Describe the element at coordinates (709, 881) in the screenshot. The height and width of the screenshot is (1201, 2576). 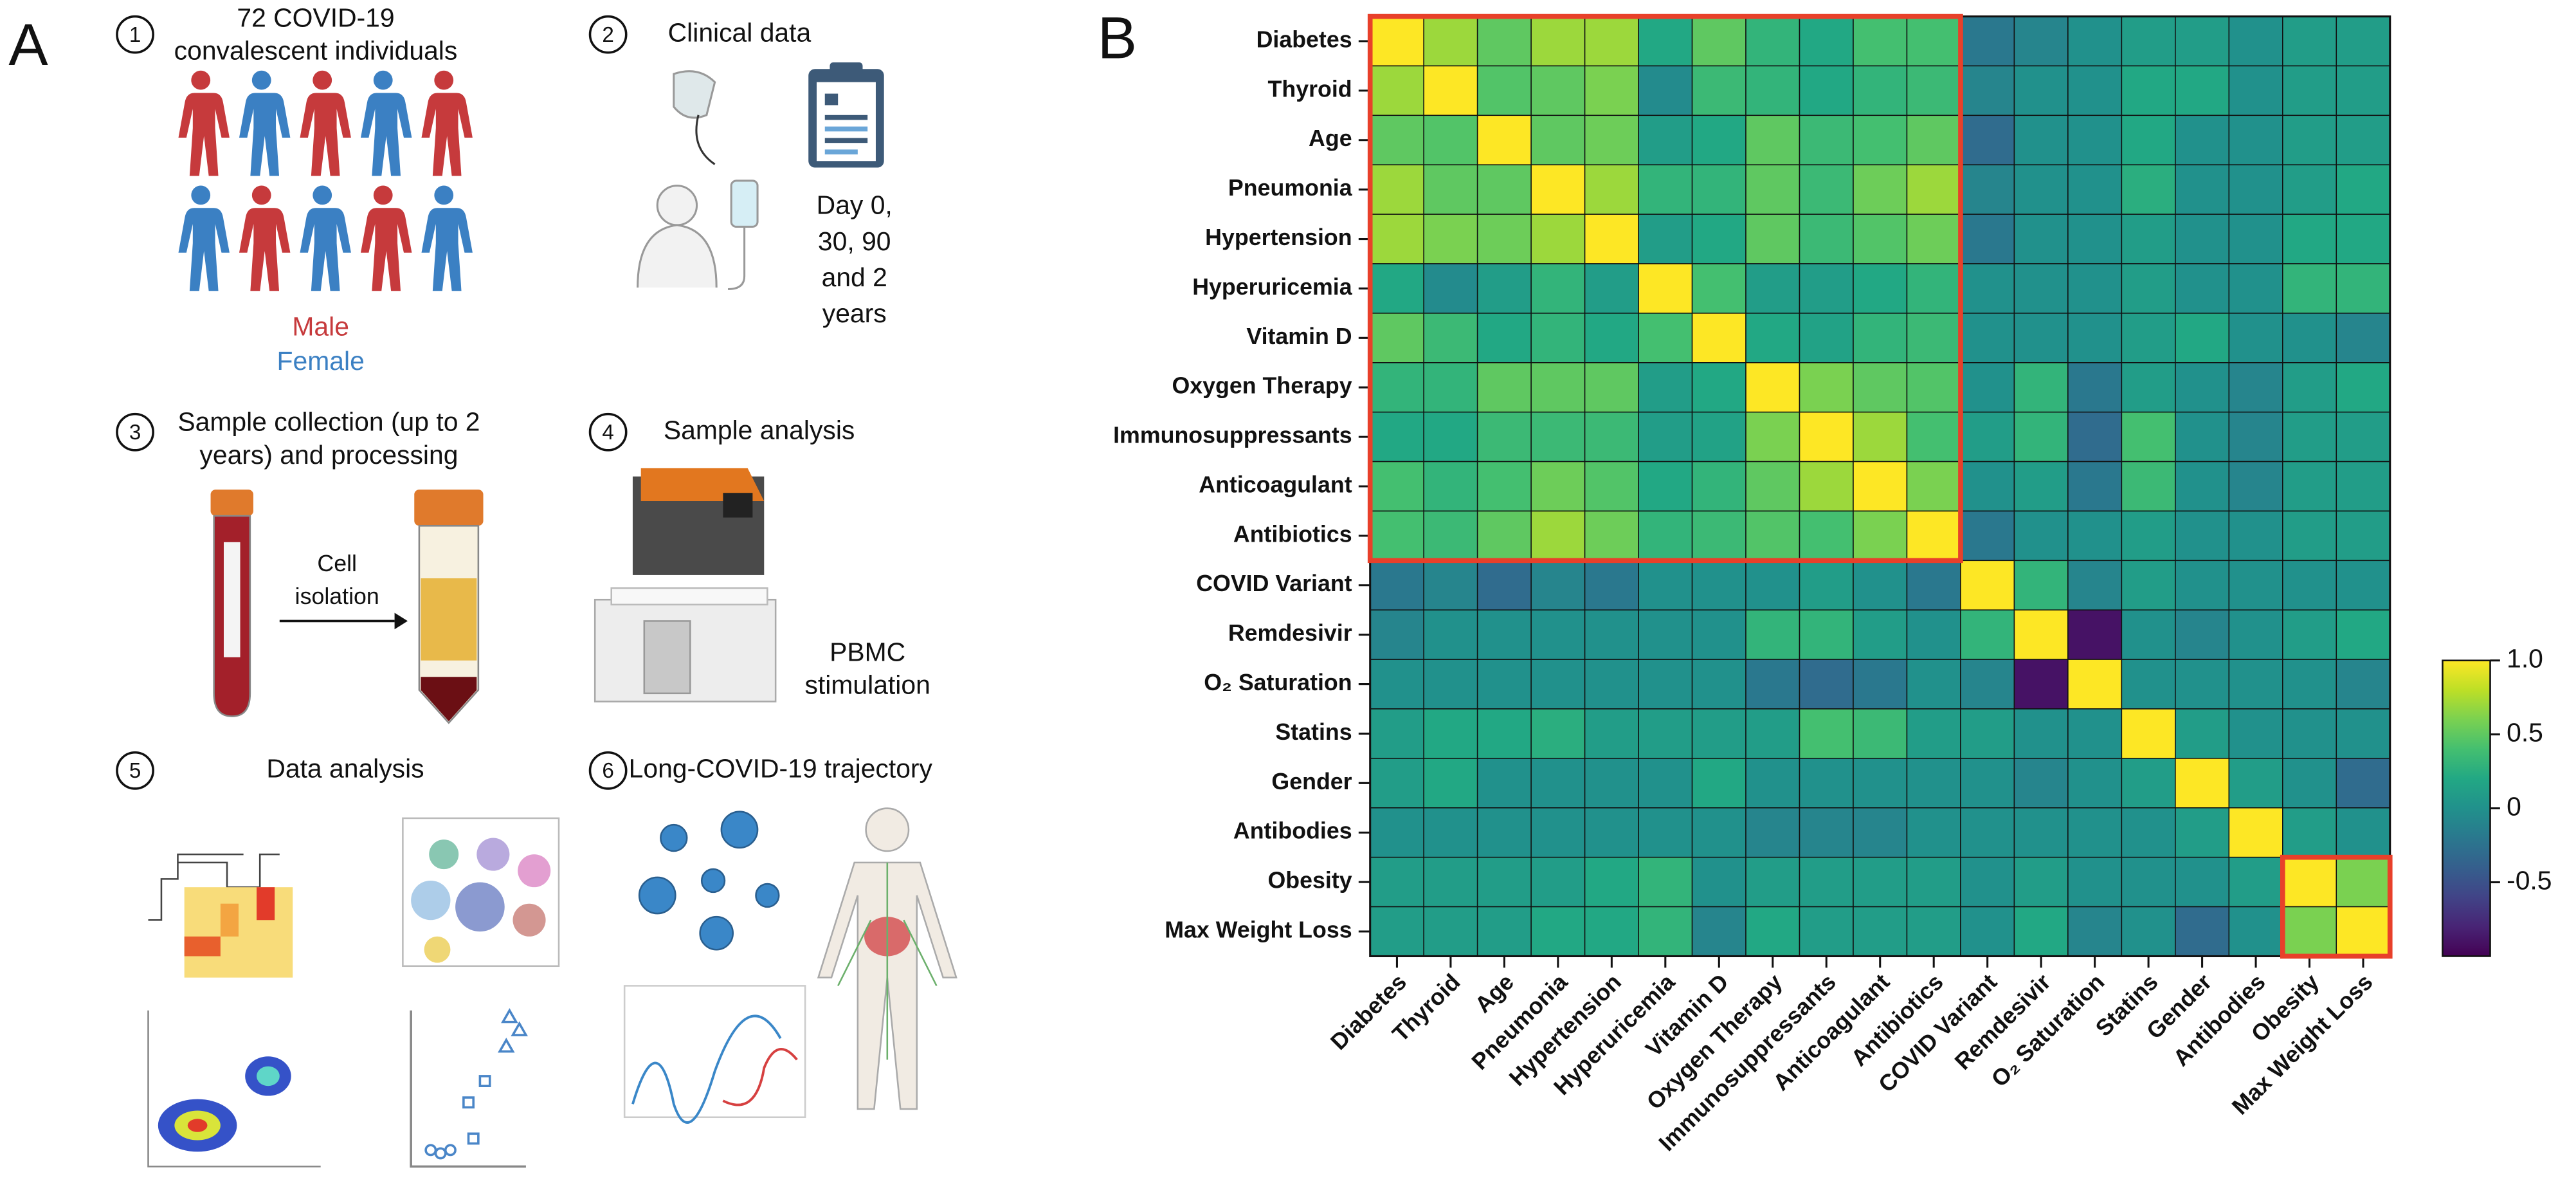
I see `virus-icons` at that location.